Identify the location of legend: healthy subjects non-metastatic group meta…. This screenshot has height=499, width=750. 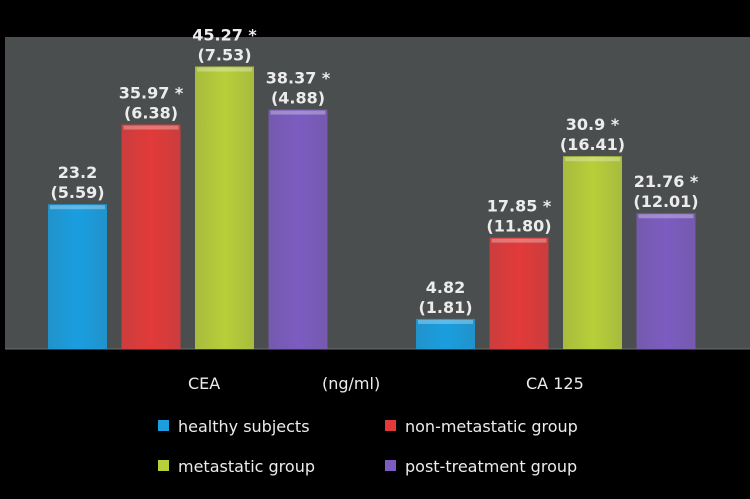
(368, 446).